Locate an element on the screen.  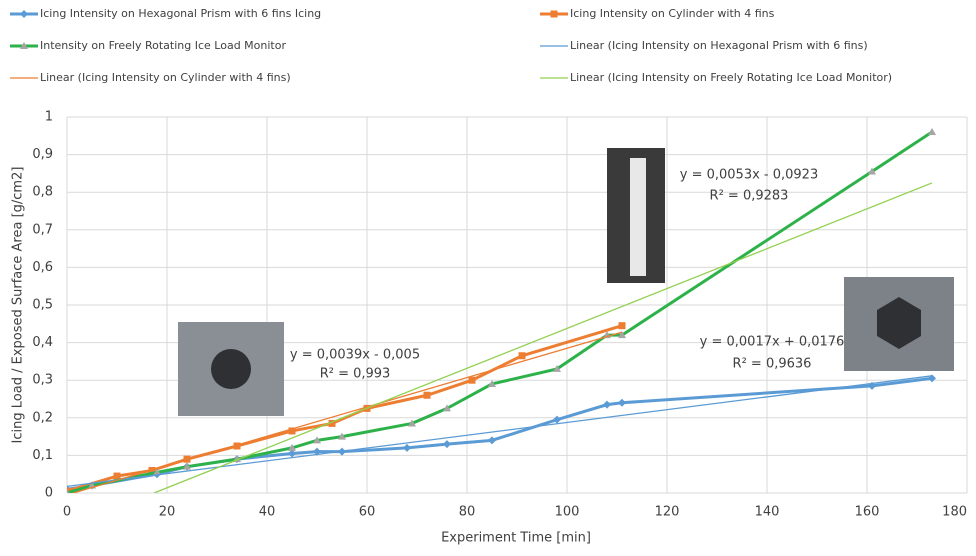
x-tick-label: 100 is located at coordinates (567, 512).